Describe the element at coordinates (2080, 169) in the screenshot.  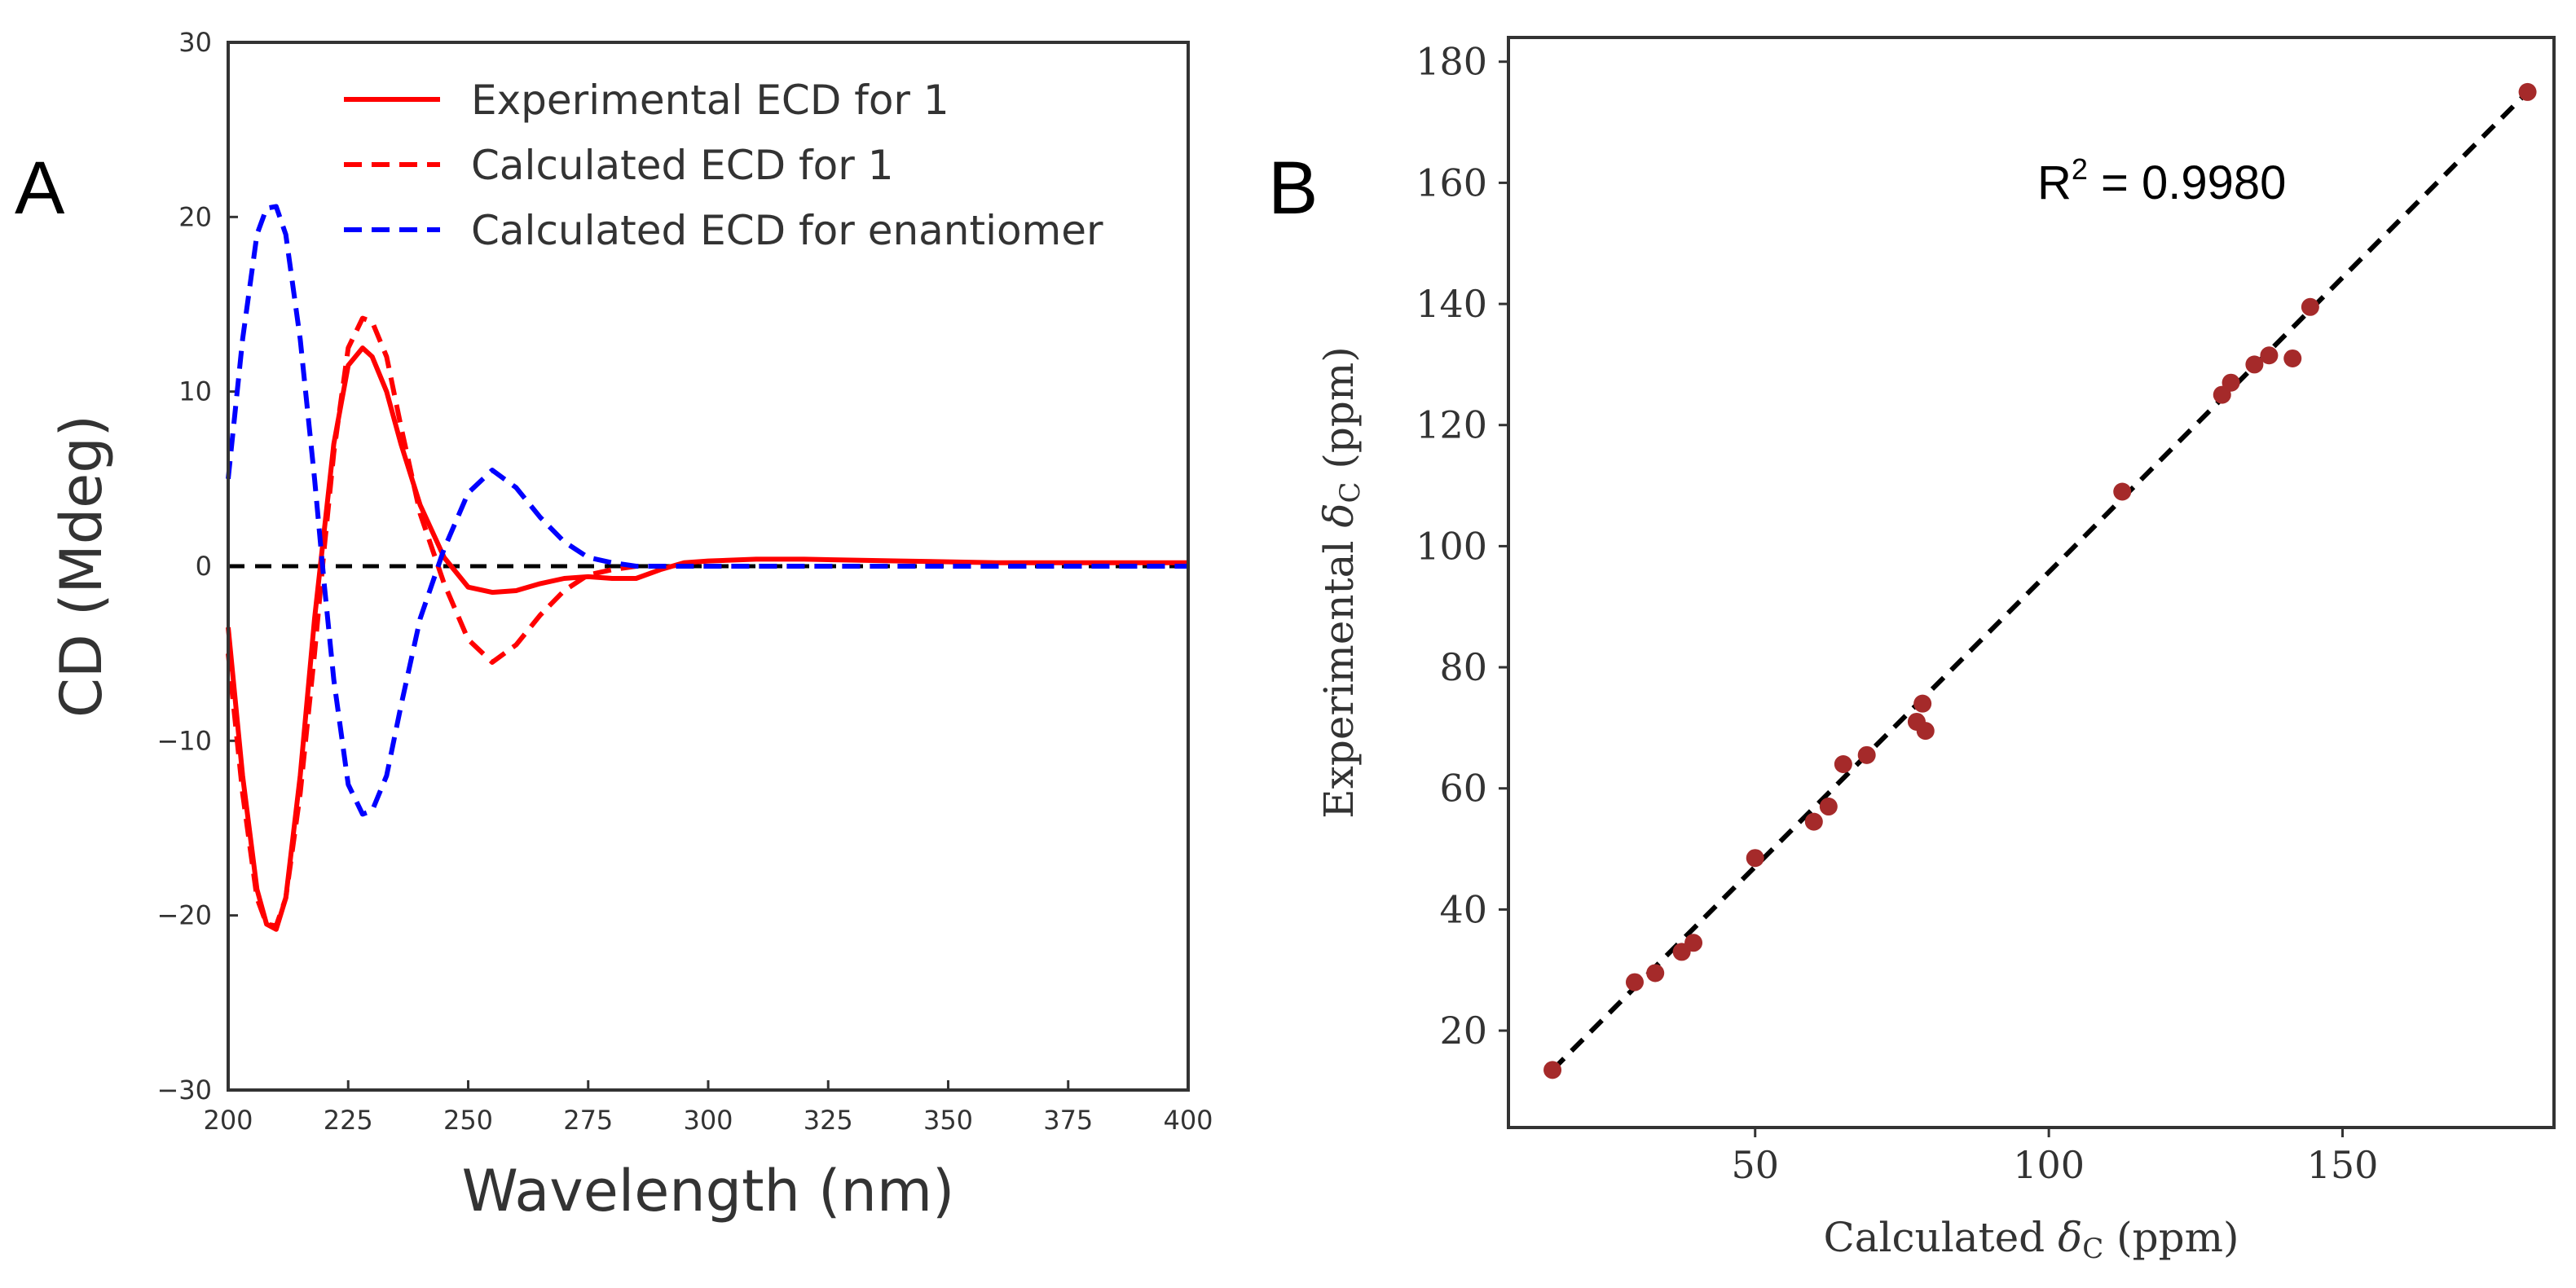
I see `r-squared-superscript: 2` at that location.